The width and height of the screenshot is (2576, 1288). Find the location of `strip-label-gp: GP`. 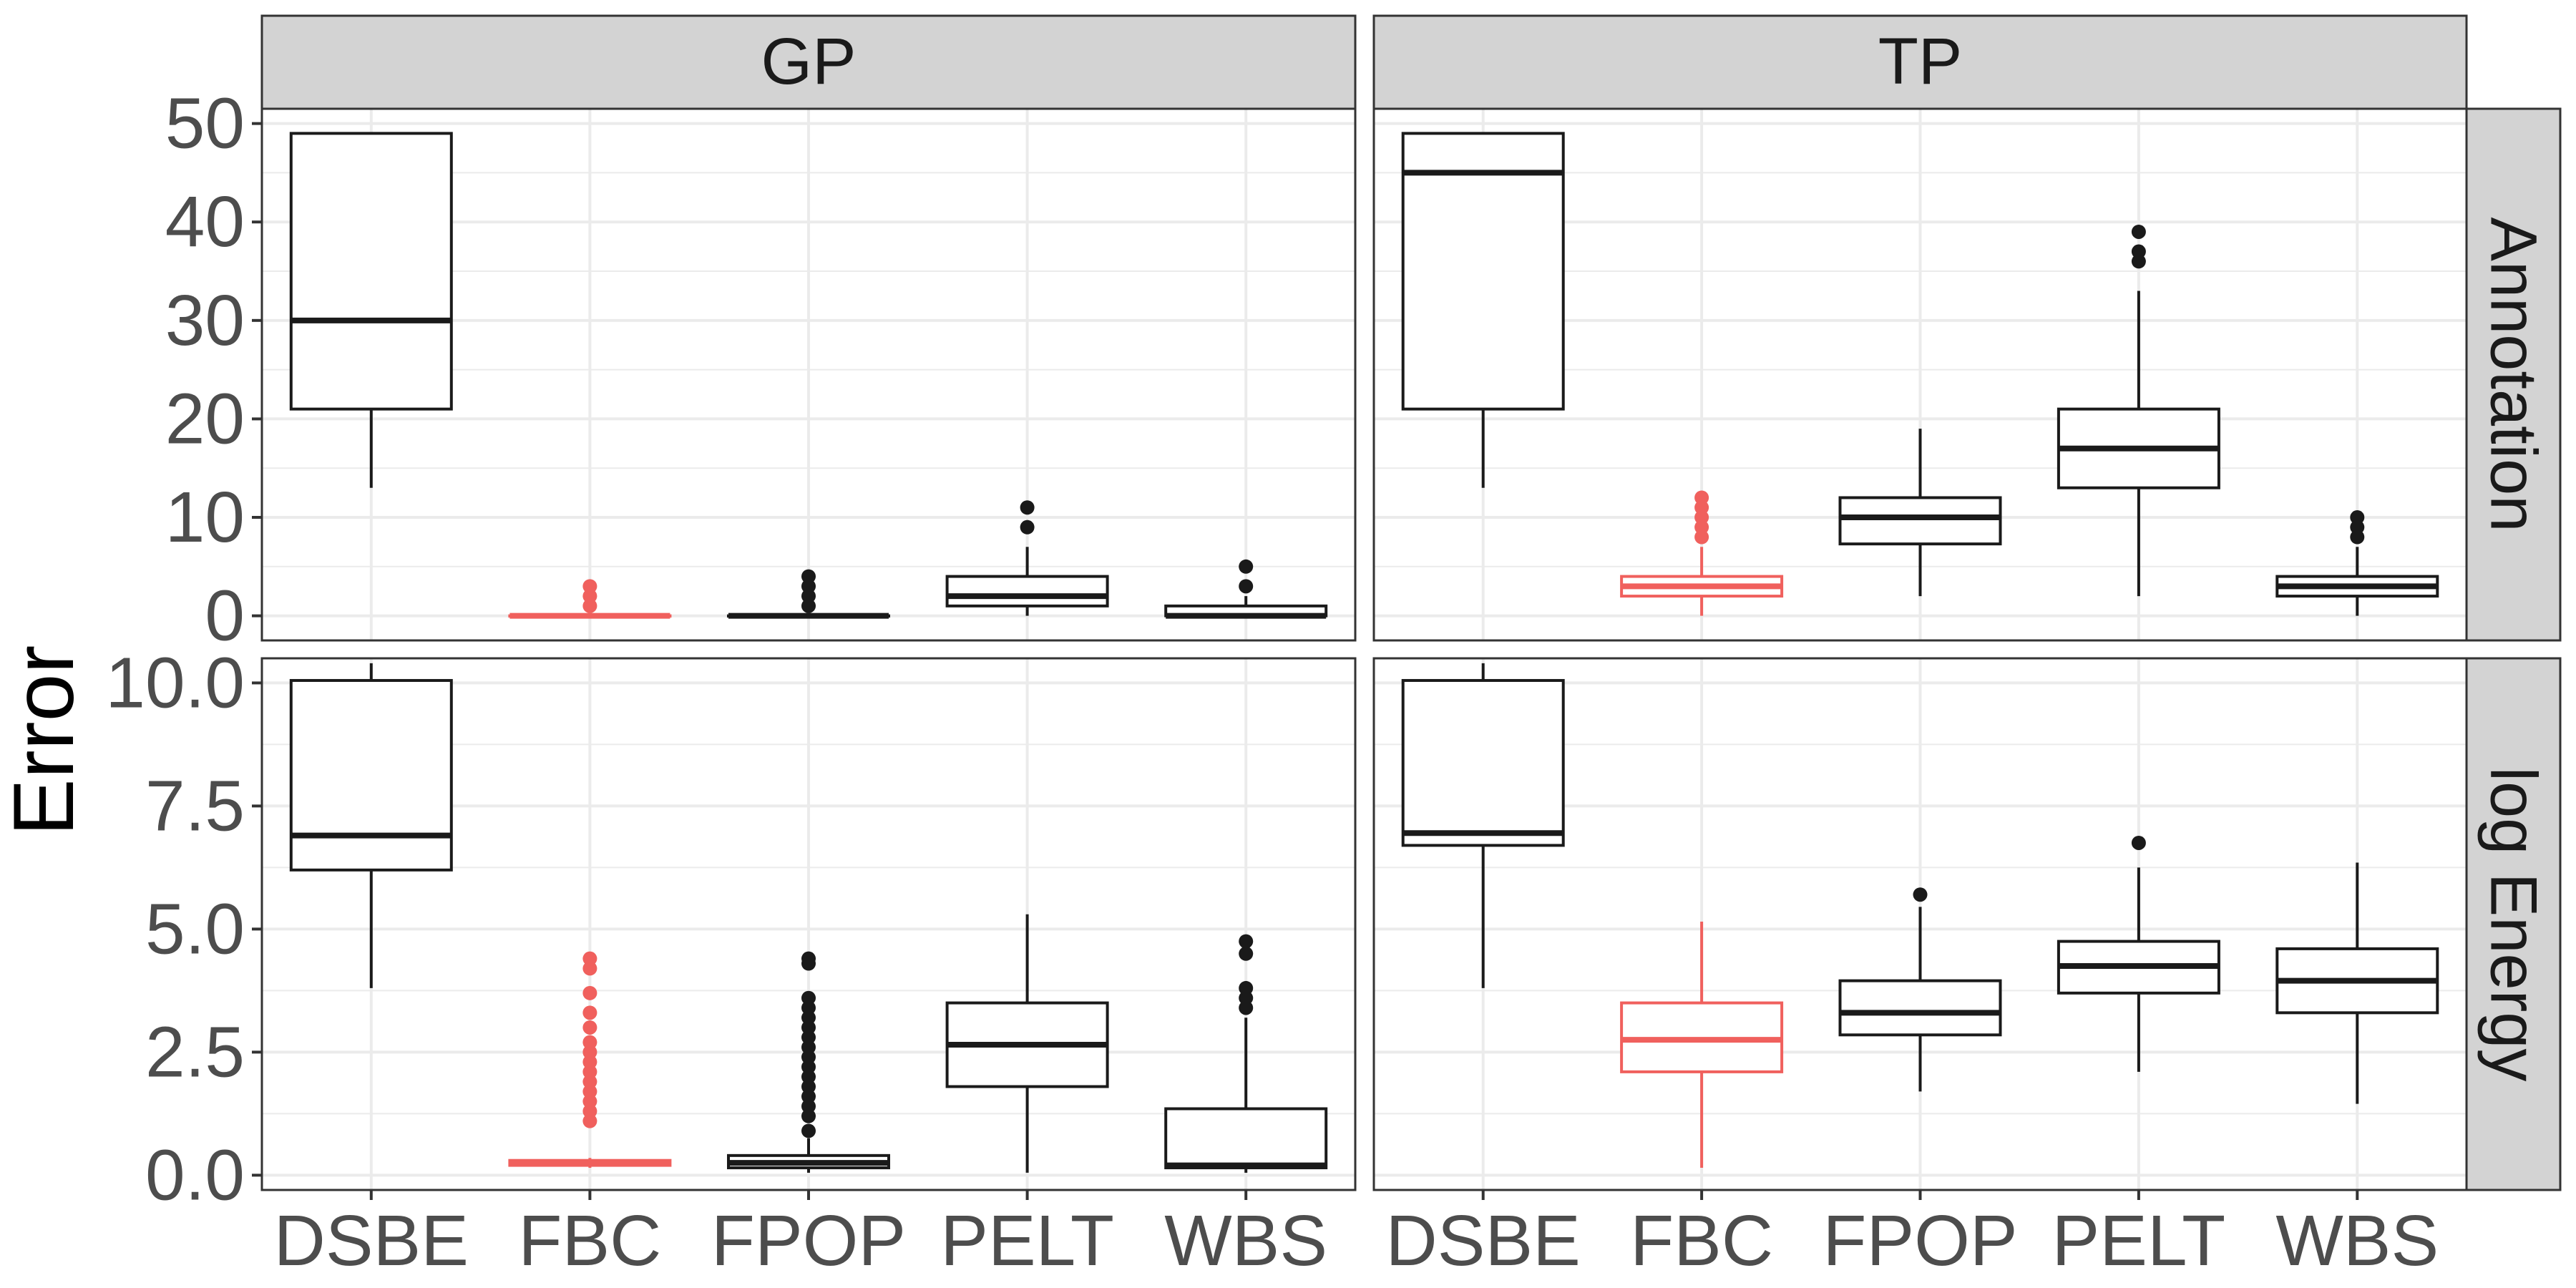

strip-label-gp: GP is located at coordinates (809, 61).